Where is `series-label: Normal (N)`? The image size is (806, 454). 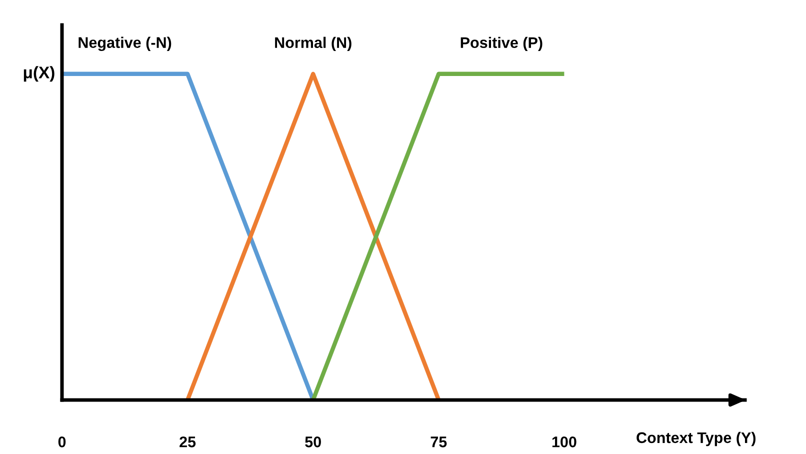
series-label: Normal (N) is located at coordinates (313, 44).